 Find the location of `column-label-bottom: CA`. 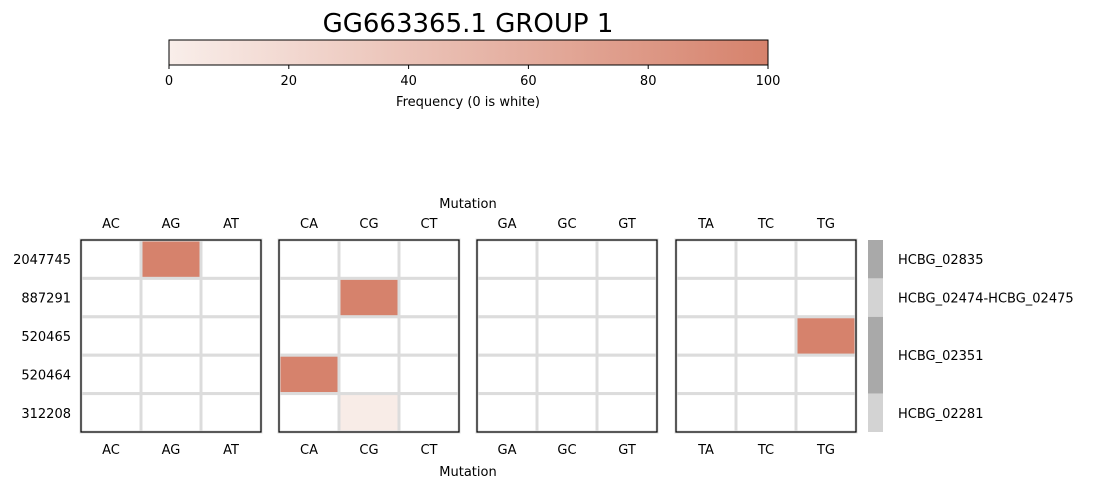

column-label-bottom: CA is located at coordinates (309, 450).